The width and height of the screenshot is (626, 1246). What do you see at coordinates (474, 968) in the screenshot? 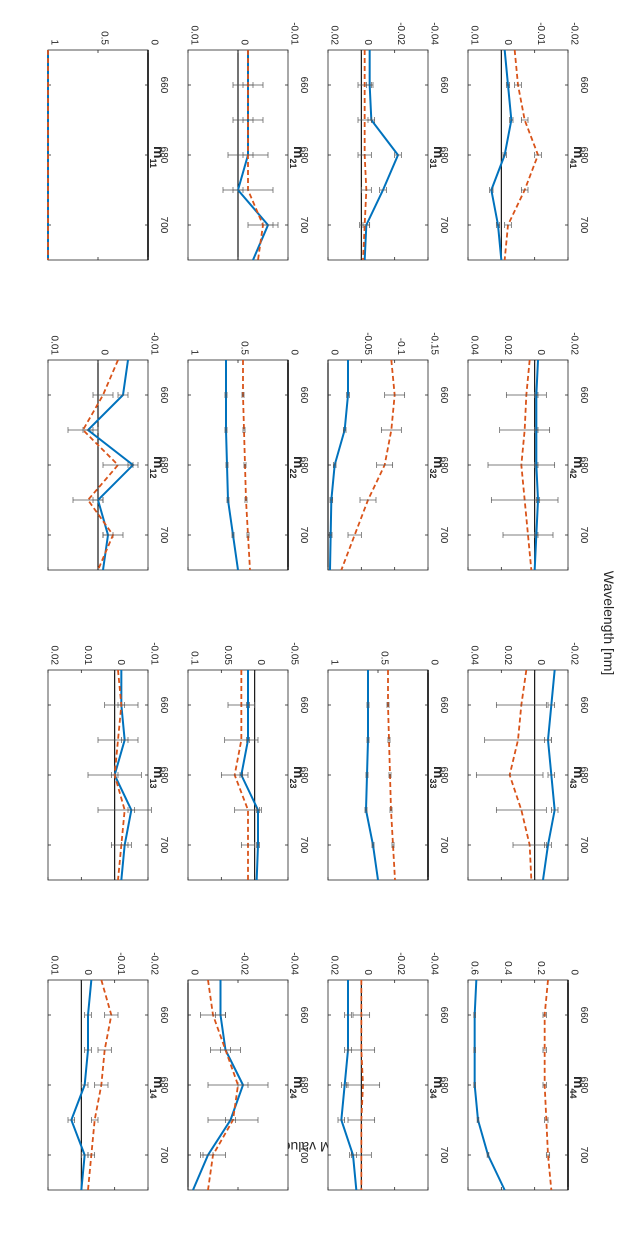
I see `y-tick-label: 0.6` at bounding box center [474, 968].